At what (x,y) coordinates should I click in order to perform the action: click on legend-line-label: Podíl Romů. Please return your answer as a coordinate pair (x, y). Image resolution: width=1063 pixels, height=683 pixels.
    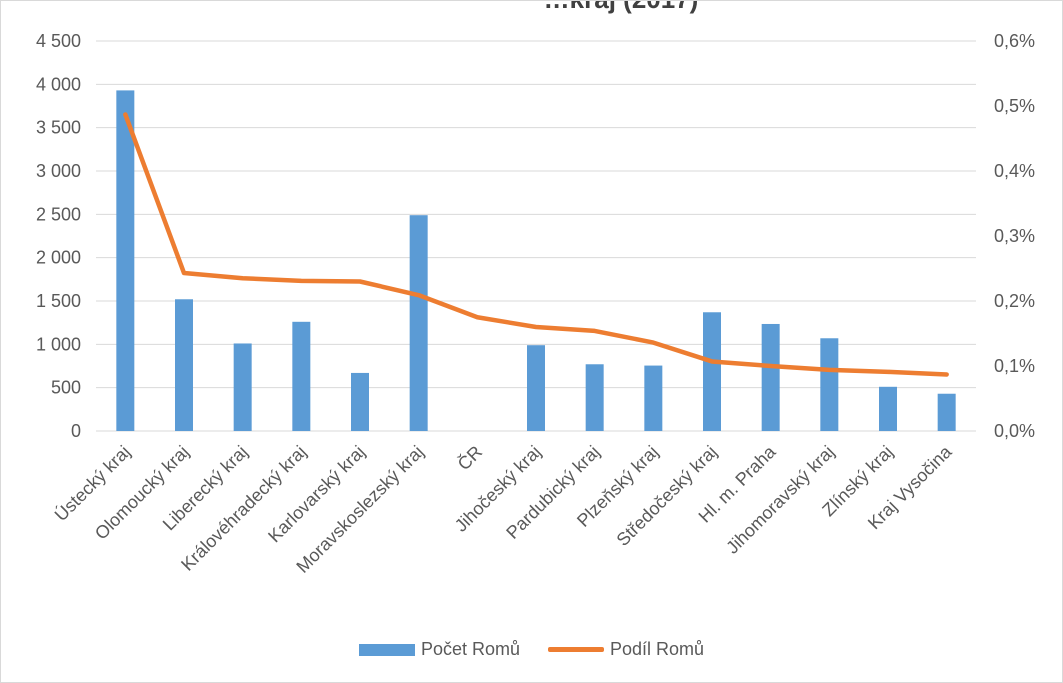
    Looking at the image, I should click on (657, 649).